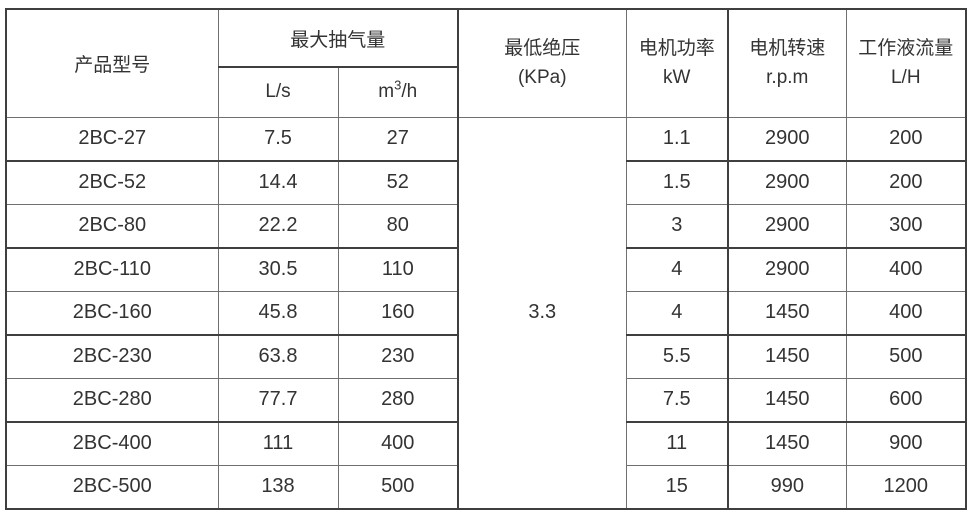  What do you see at coordinates (787, 78) in the screenshot?
I see `header-motor-speed-unit: r.p.m` at bounding box center [787, 78].